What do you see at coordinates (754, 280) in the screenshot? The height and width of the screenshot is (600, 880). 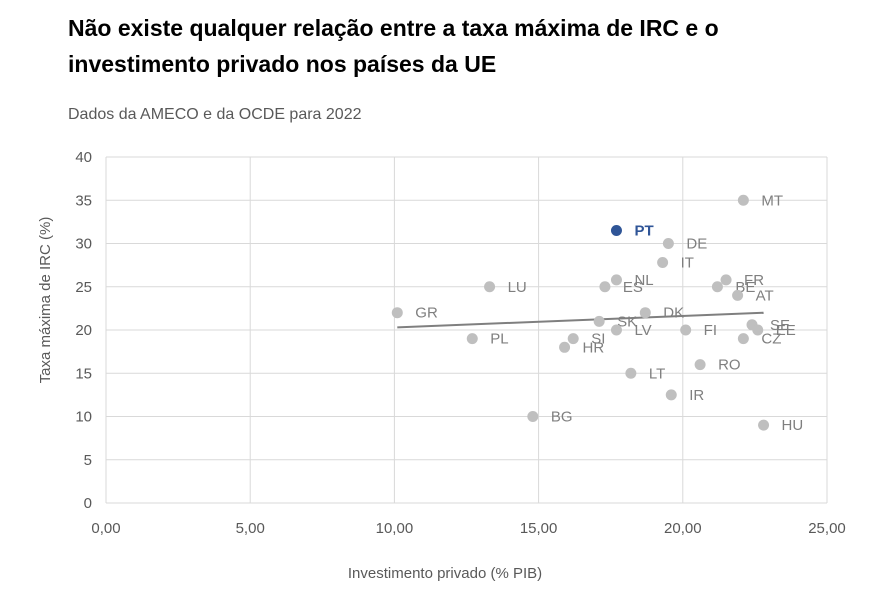 I see `point-label-fr: FR` at bounding box center [754, 280].